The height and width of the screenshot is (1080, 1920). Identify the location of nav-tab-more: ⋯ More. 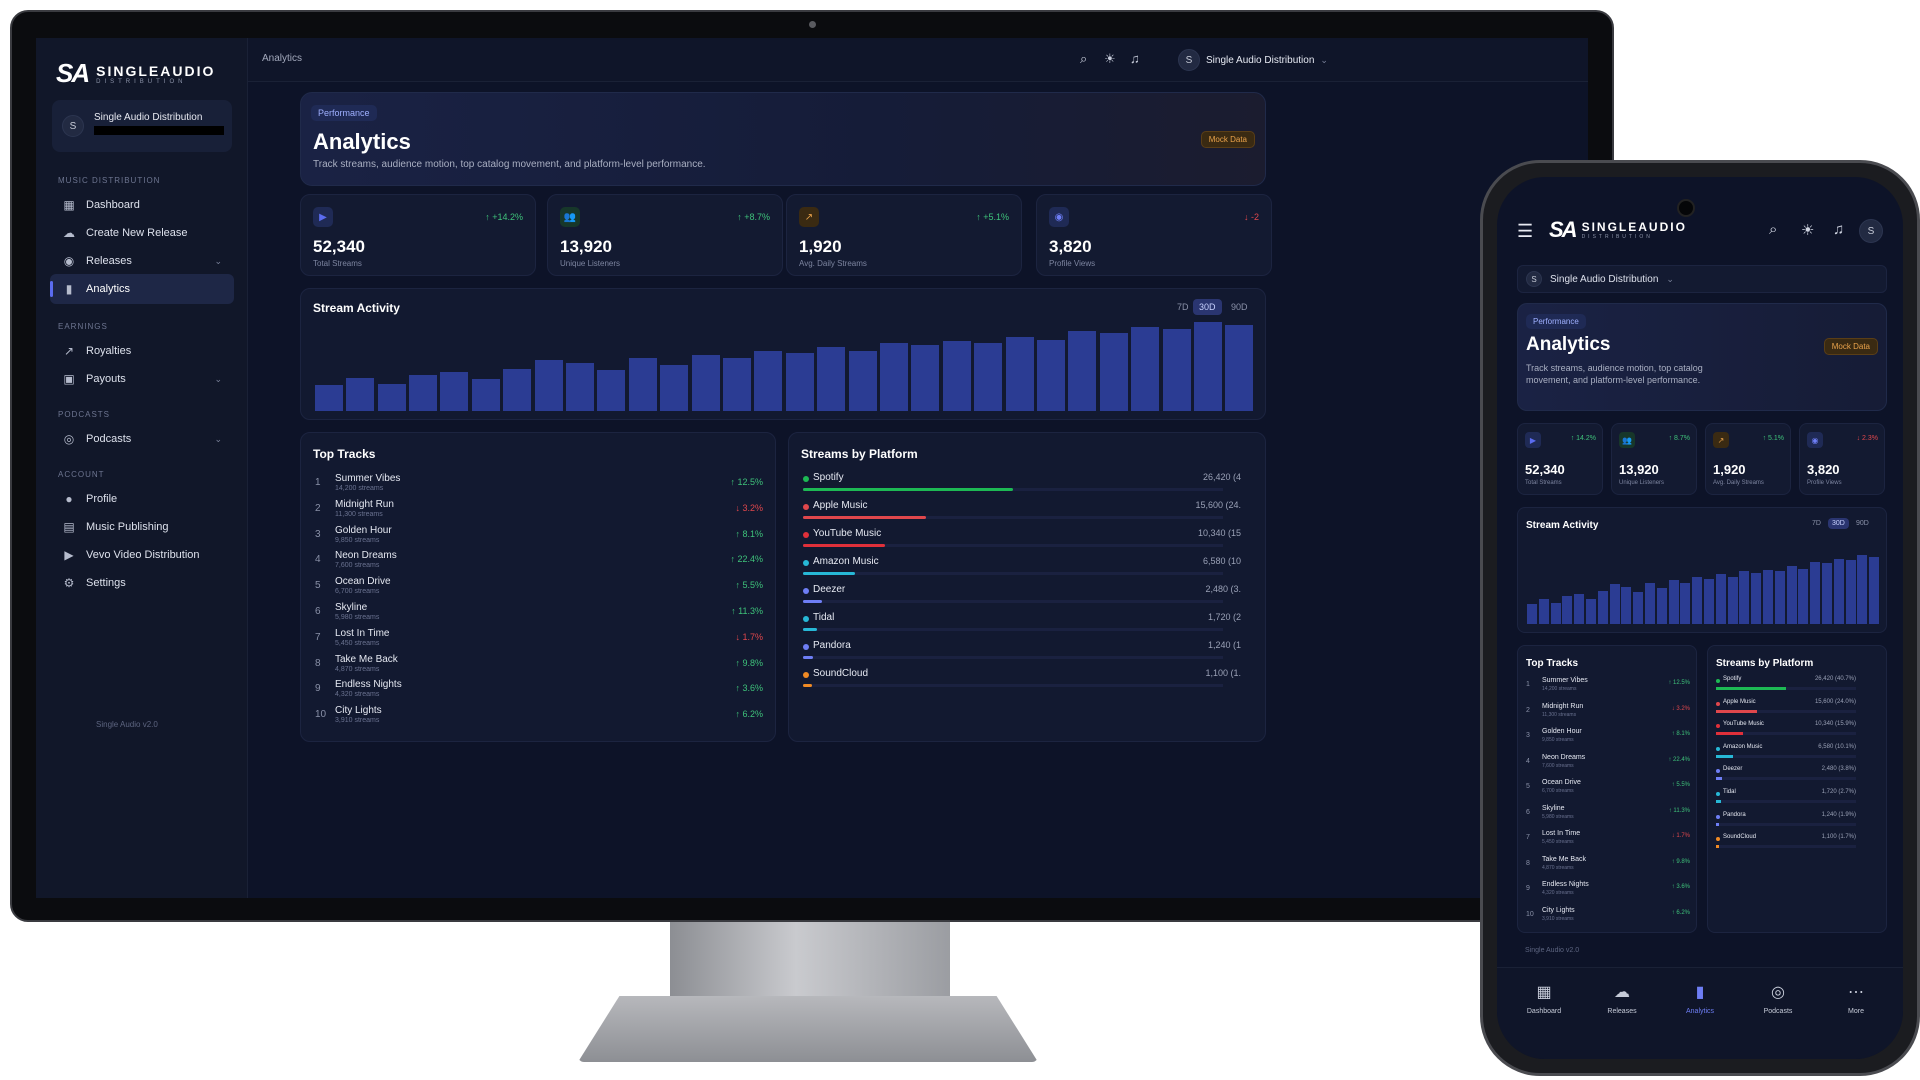
(1856, 998).